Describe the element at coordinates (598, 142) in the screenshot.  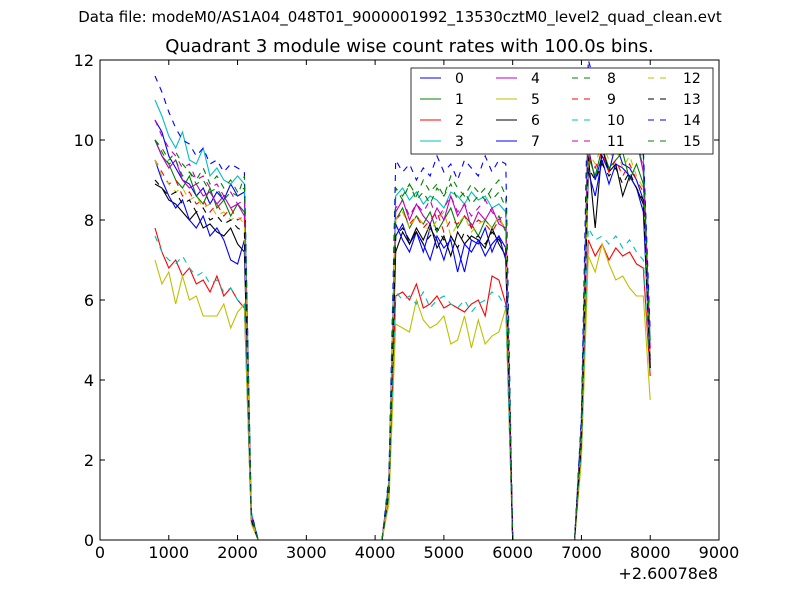
I see `legend-entry-11: 11` at that location.